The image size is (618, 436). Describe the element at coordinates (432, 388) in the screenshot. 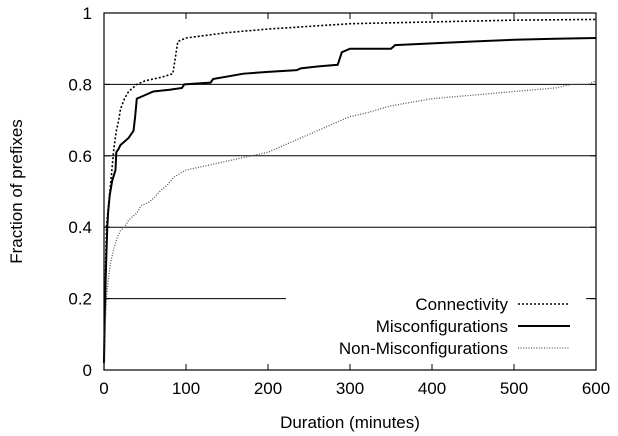

I see `x-tick-label: 400` at that location.